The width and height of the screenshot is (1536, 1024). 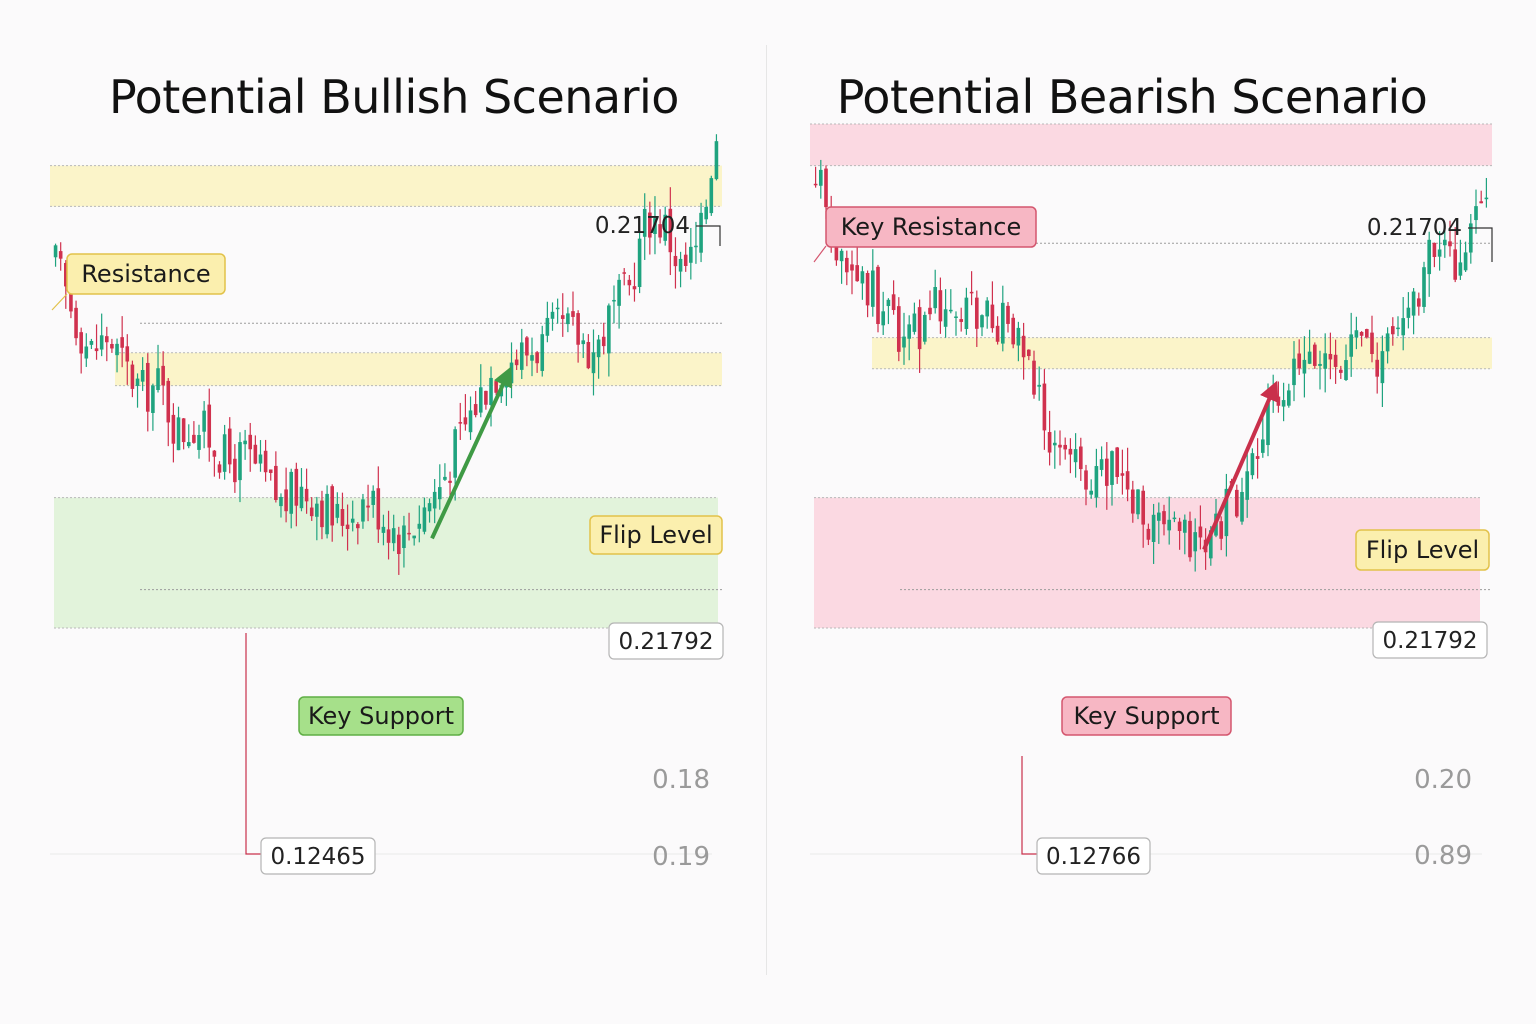 I want to click on bull-peak-price: 0.21704, so click(x=642, y=226).